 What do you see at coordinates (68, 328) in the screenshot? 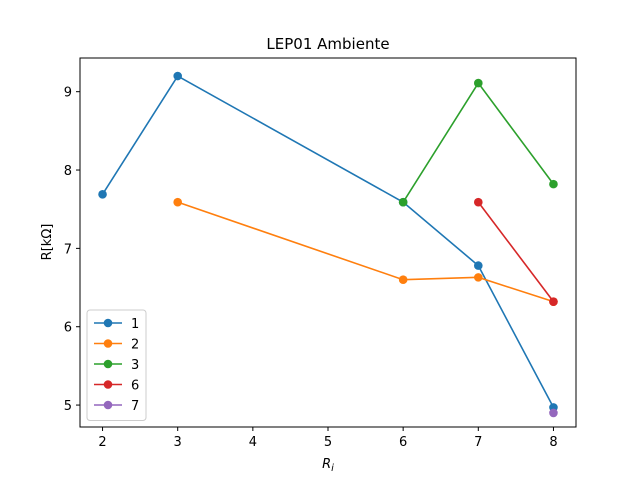
I see `y-tick-label: 6` at bounding box center [68, 328].